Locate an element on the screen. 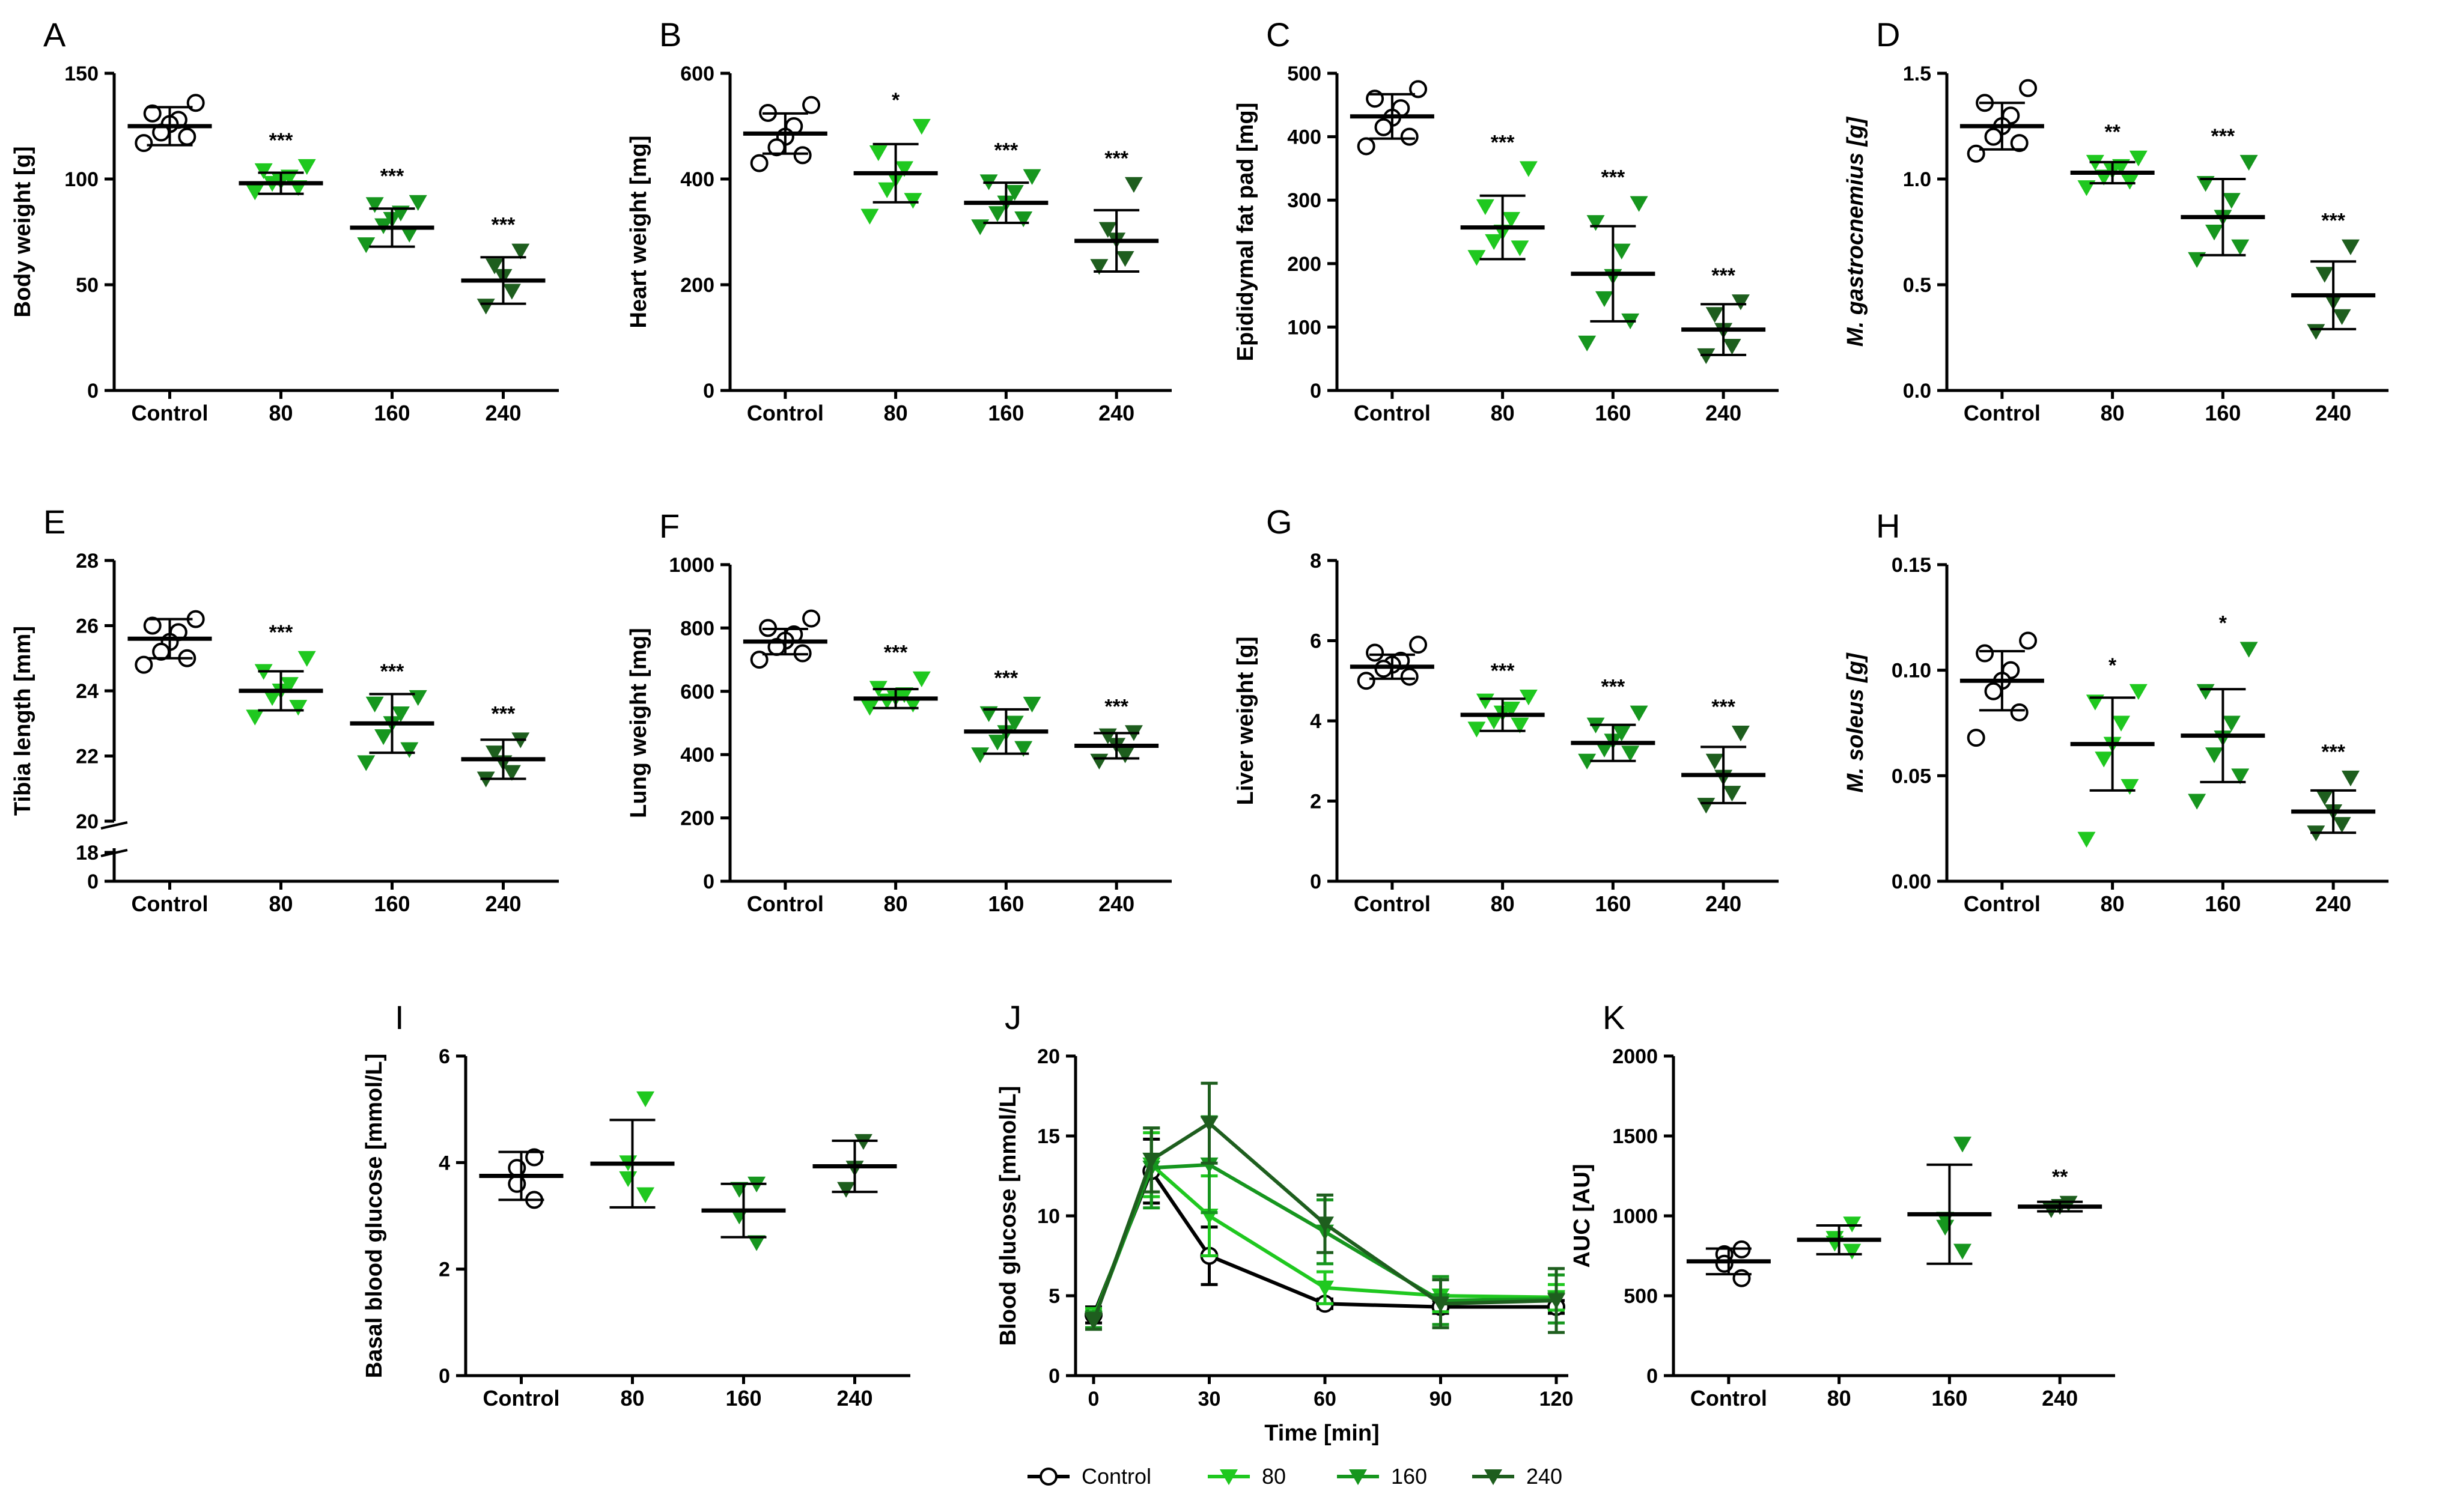  legend-label: 160 is located at coordinates (1409, 1476).